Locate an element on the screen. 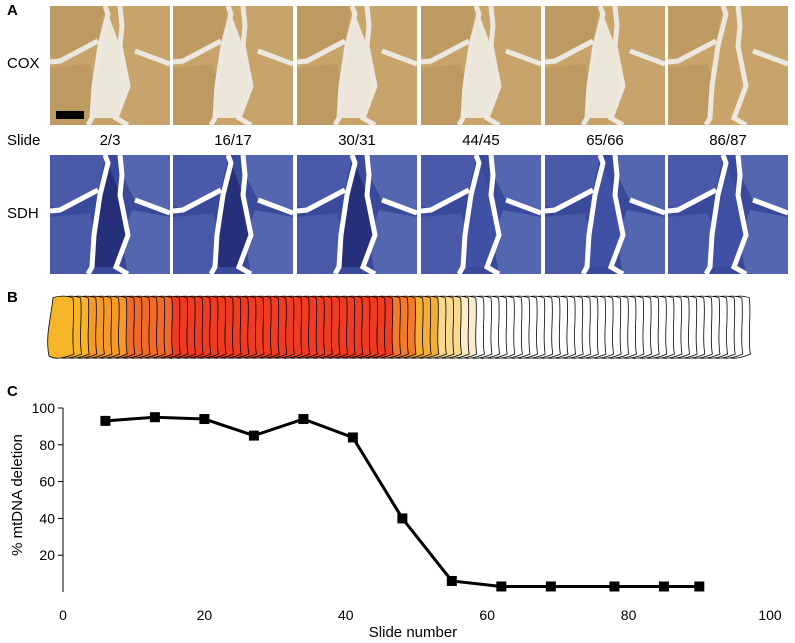 This screenshot has width=795, height=643. panel-label-c: C is located at coordinates (12, 391).